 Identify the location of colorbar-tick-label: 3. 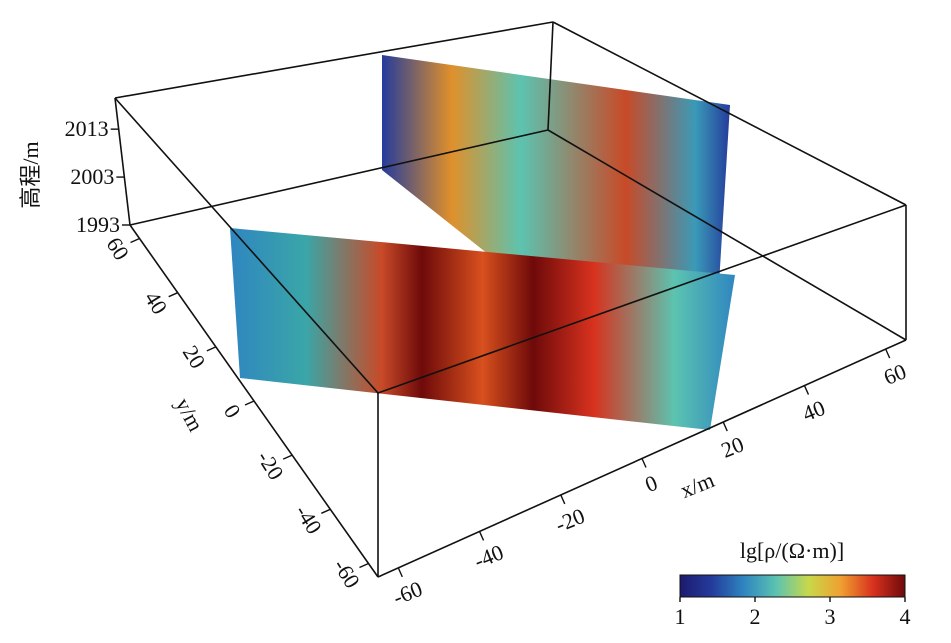
(830, 616).